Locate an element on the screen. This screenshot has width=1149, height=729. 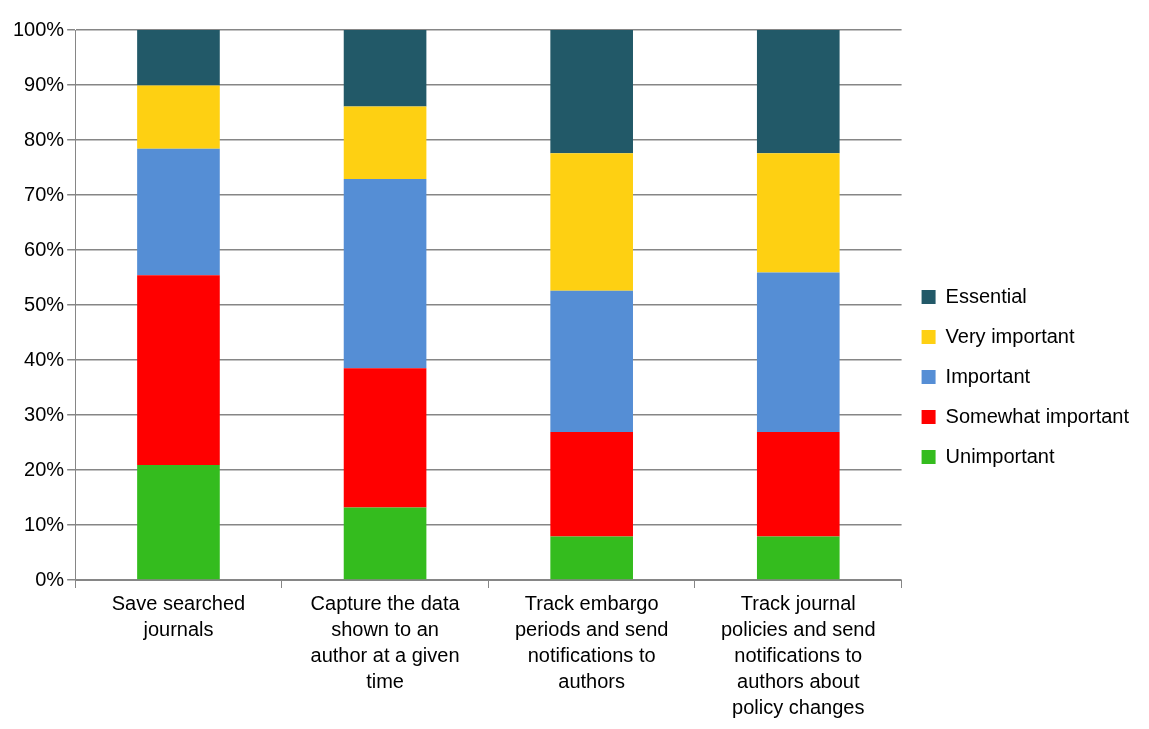
y-tick-label: 100% is located at coordinates (39, 28).